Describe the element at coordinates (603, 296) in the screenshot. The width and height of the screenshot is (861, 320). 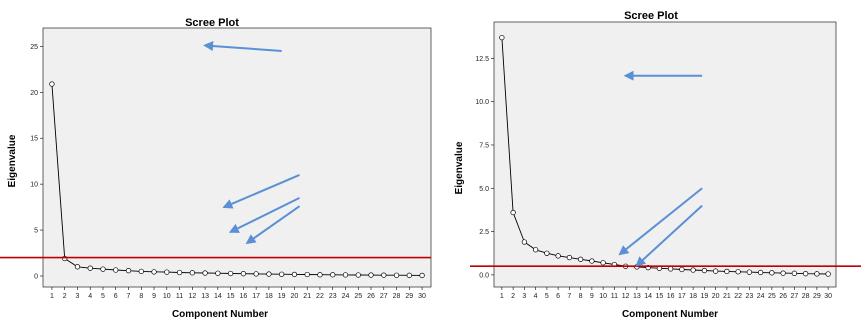
I see `x-tick-label: 10` at that location.